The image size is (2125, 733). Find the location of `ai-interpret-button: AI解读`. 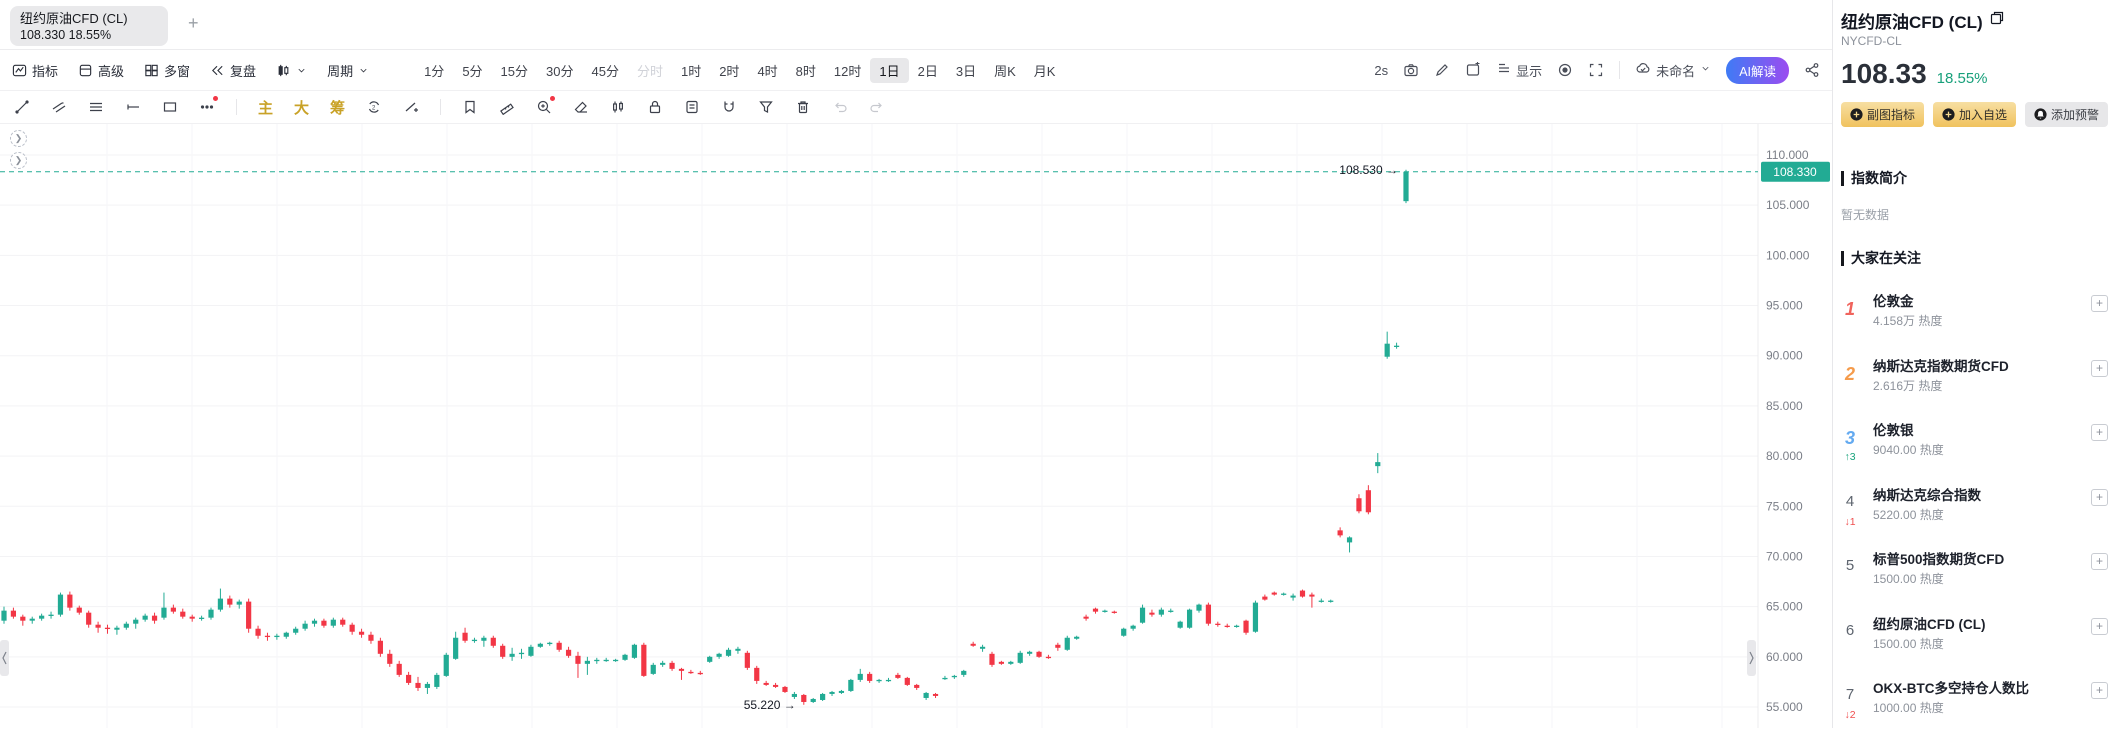

ai-interpret-button: AI解读 is located at coordinates (1757, 70).